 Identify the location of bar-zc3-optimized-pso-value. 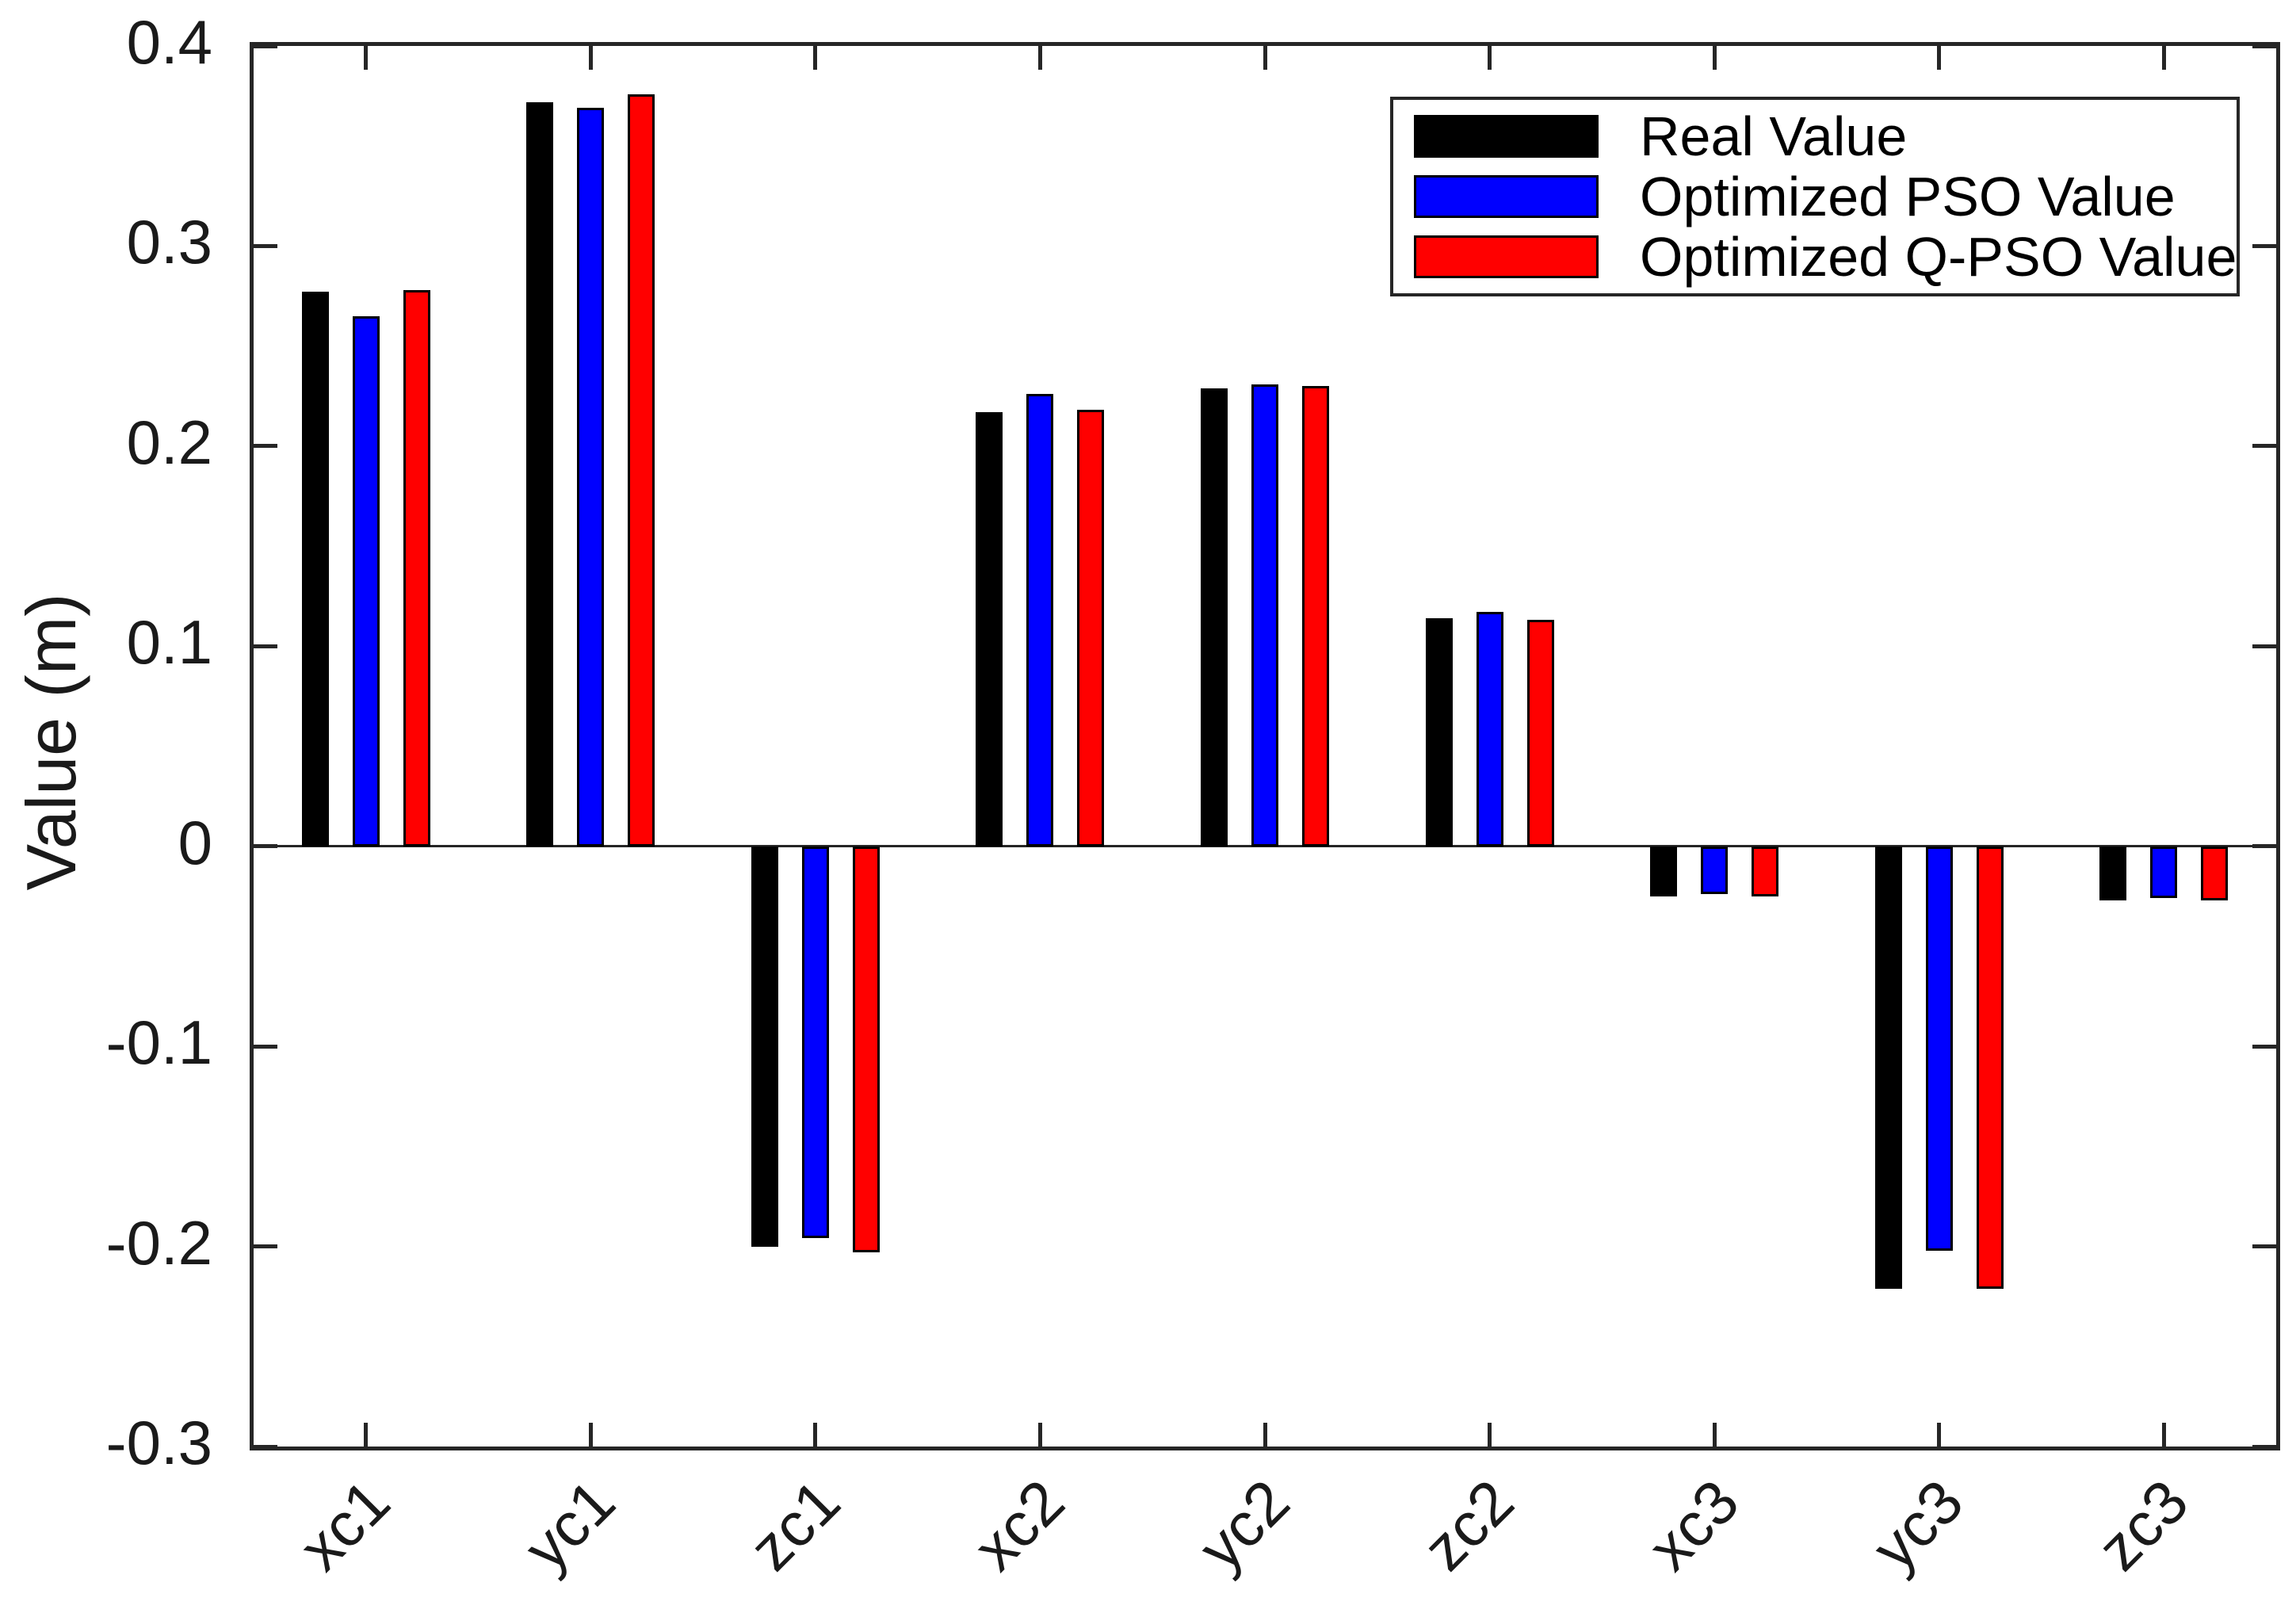
(2164, 872).